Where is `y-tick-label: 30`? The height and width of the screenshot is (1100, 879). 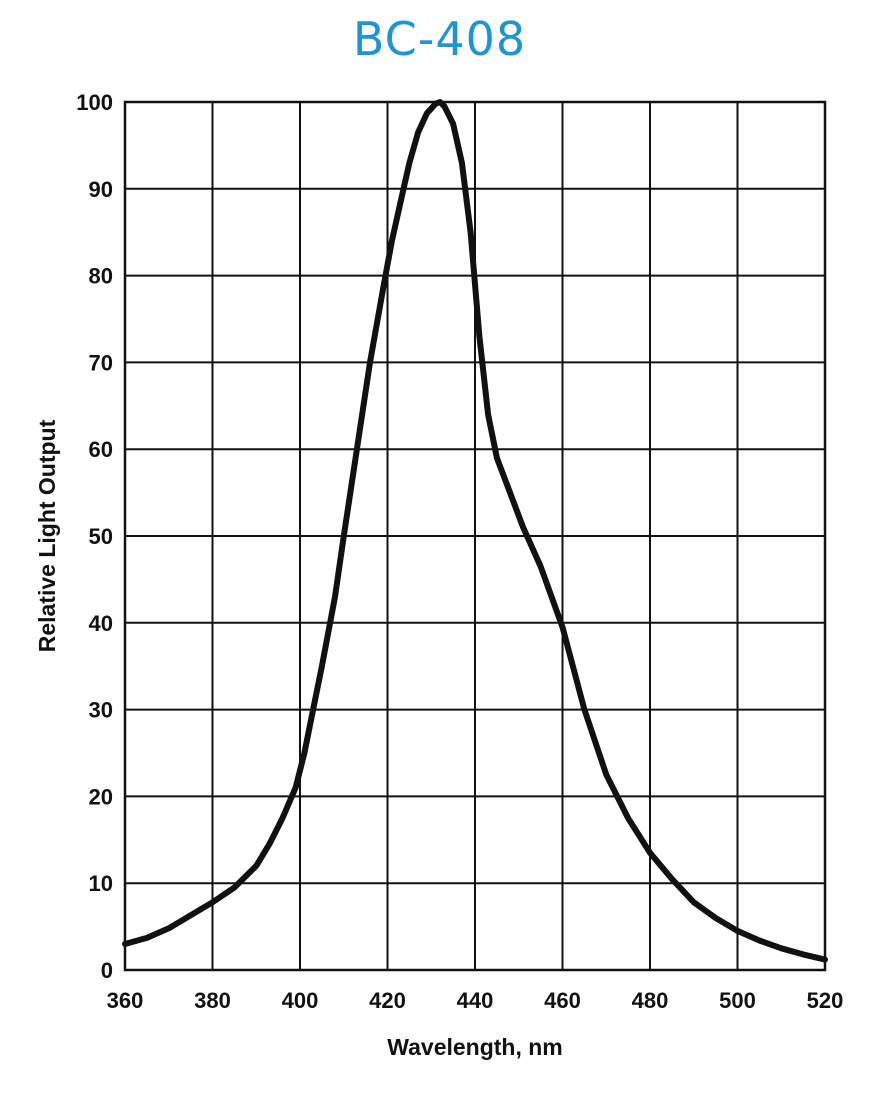 y-tick-label: 30 is located at coordinates (101, 710).